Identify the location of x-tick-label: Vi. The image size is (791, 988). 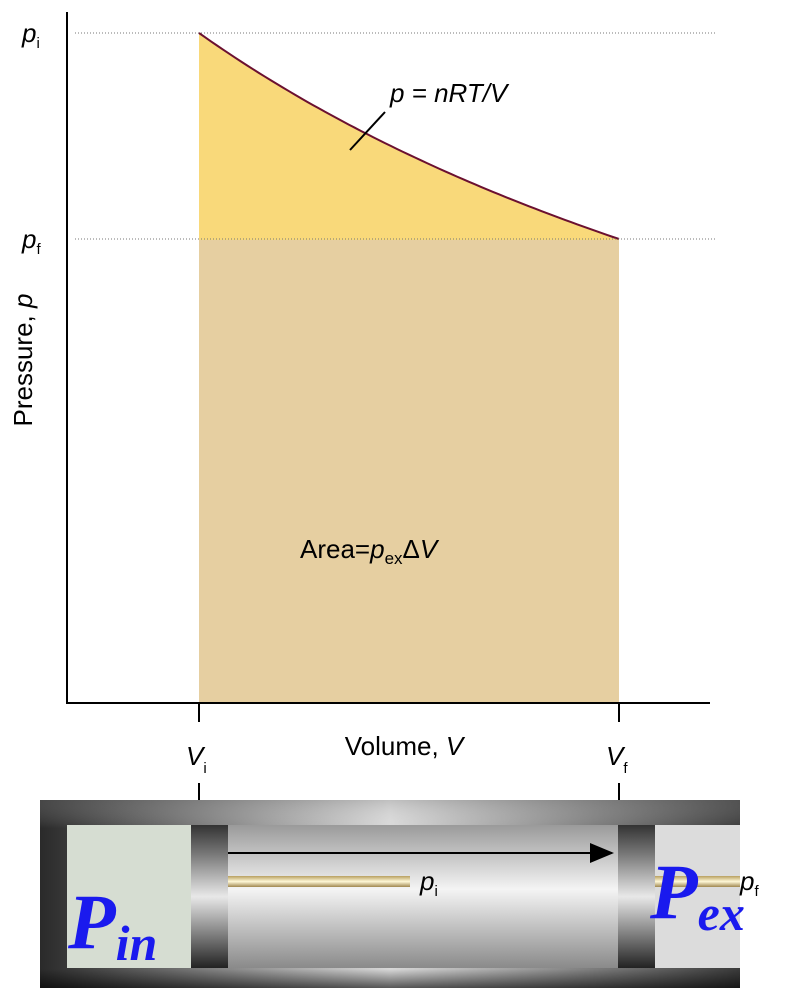
(196, 759).